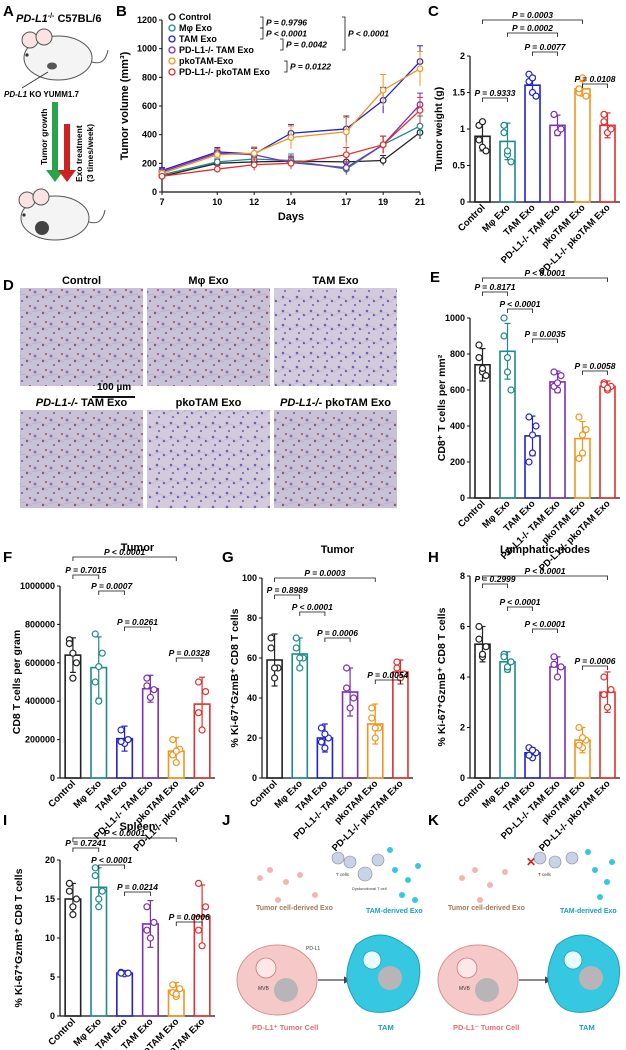  I want to click on tumor-cell-j, so click(277, 980).